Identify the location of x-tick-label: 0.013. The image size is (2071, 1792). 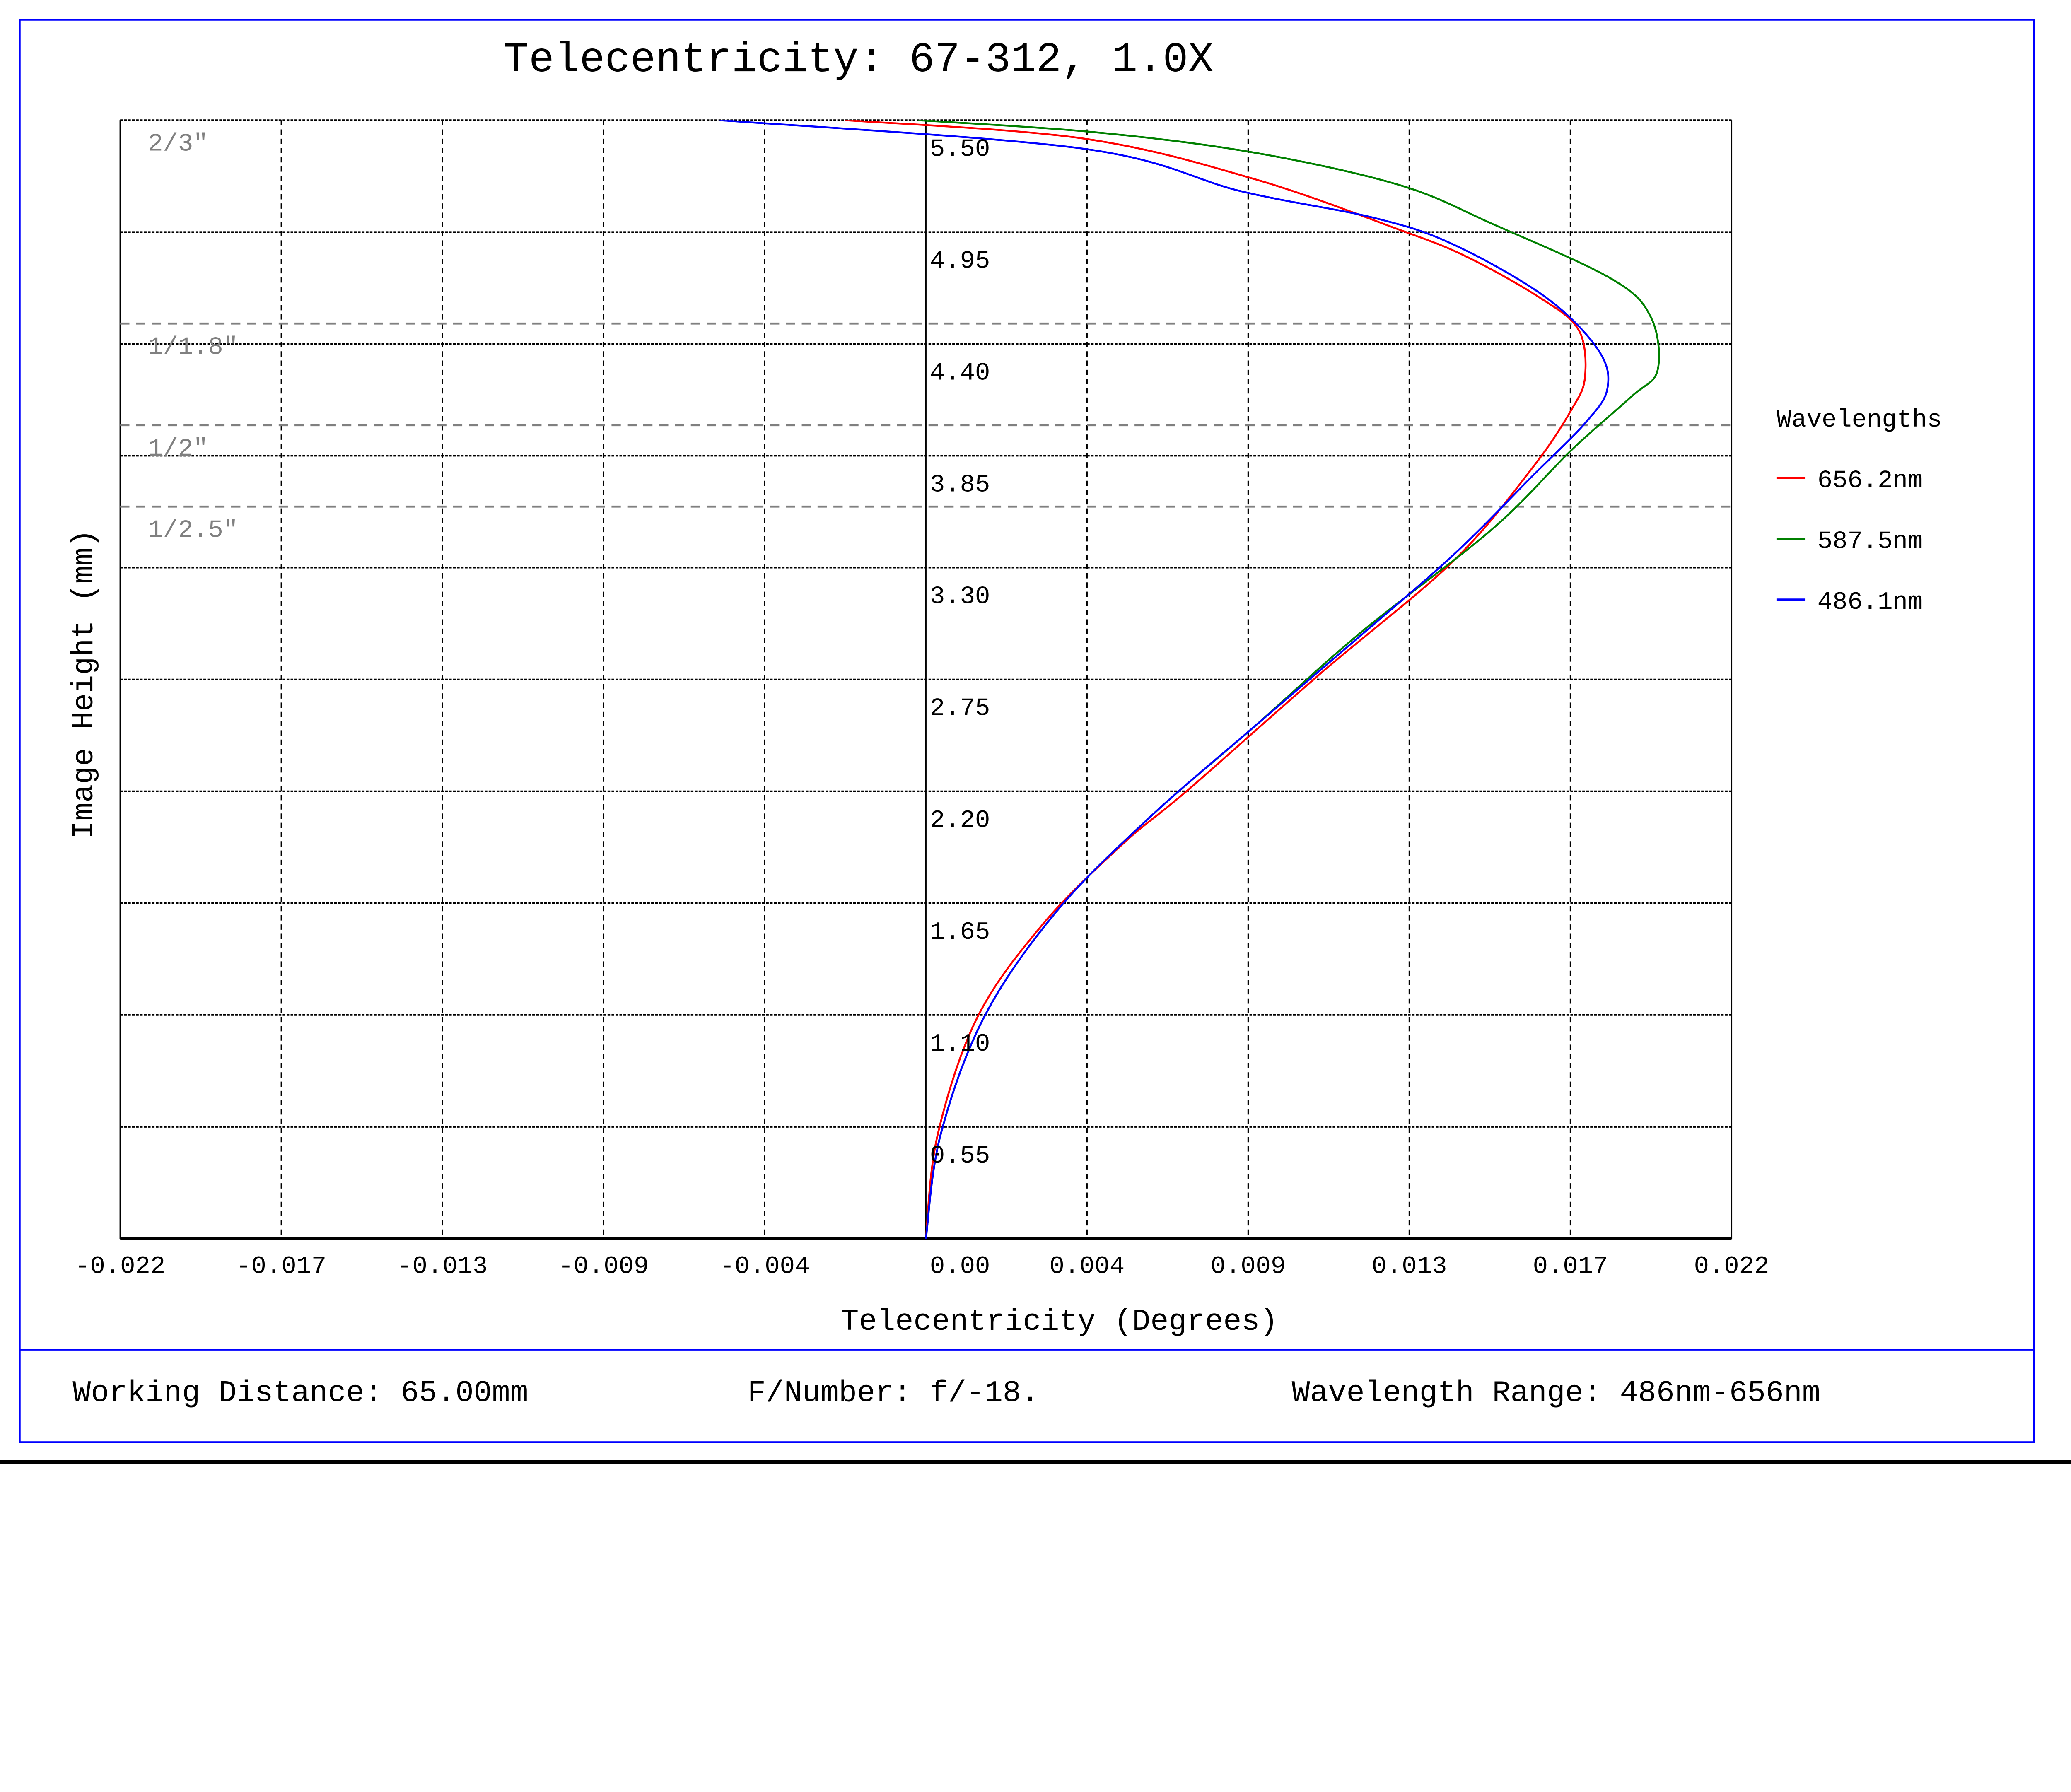
(1410, 1267).